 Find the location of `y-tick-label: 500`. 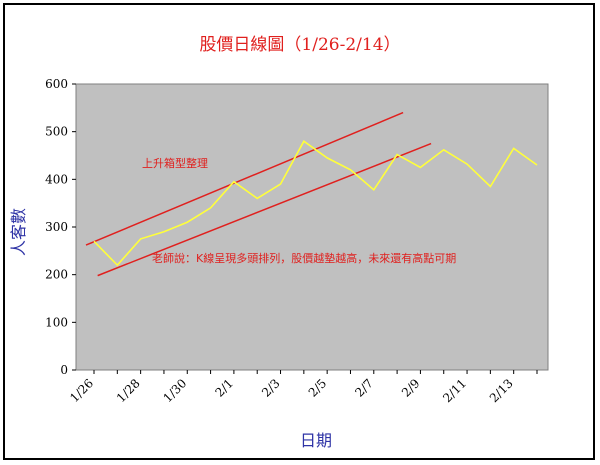

y-tick-label: 500 is located at coordinates (56, 132).